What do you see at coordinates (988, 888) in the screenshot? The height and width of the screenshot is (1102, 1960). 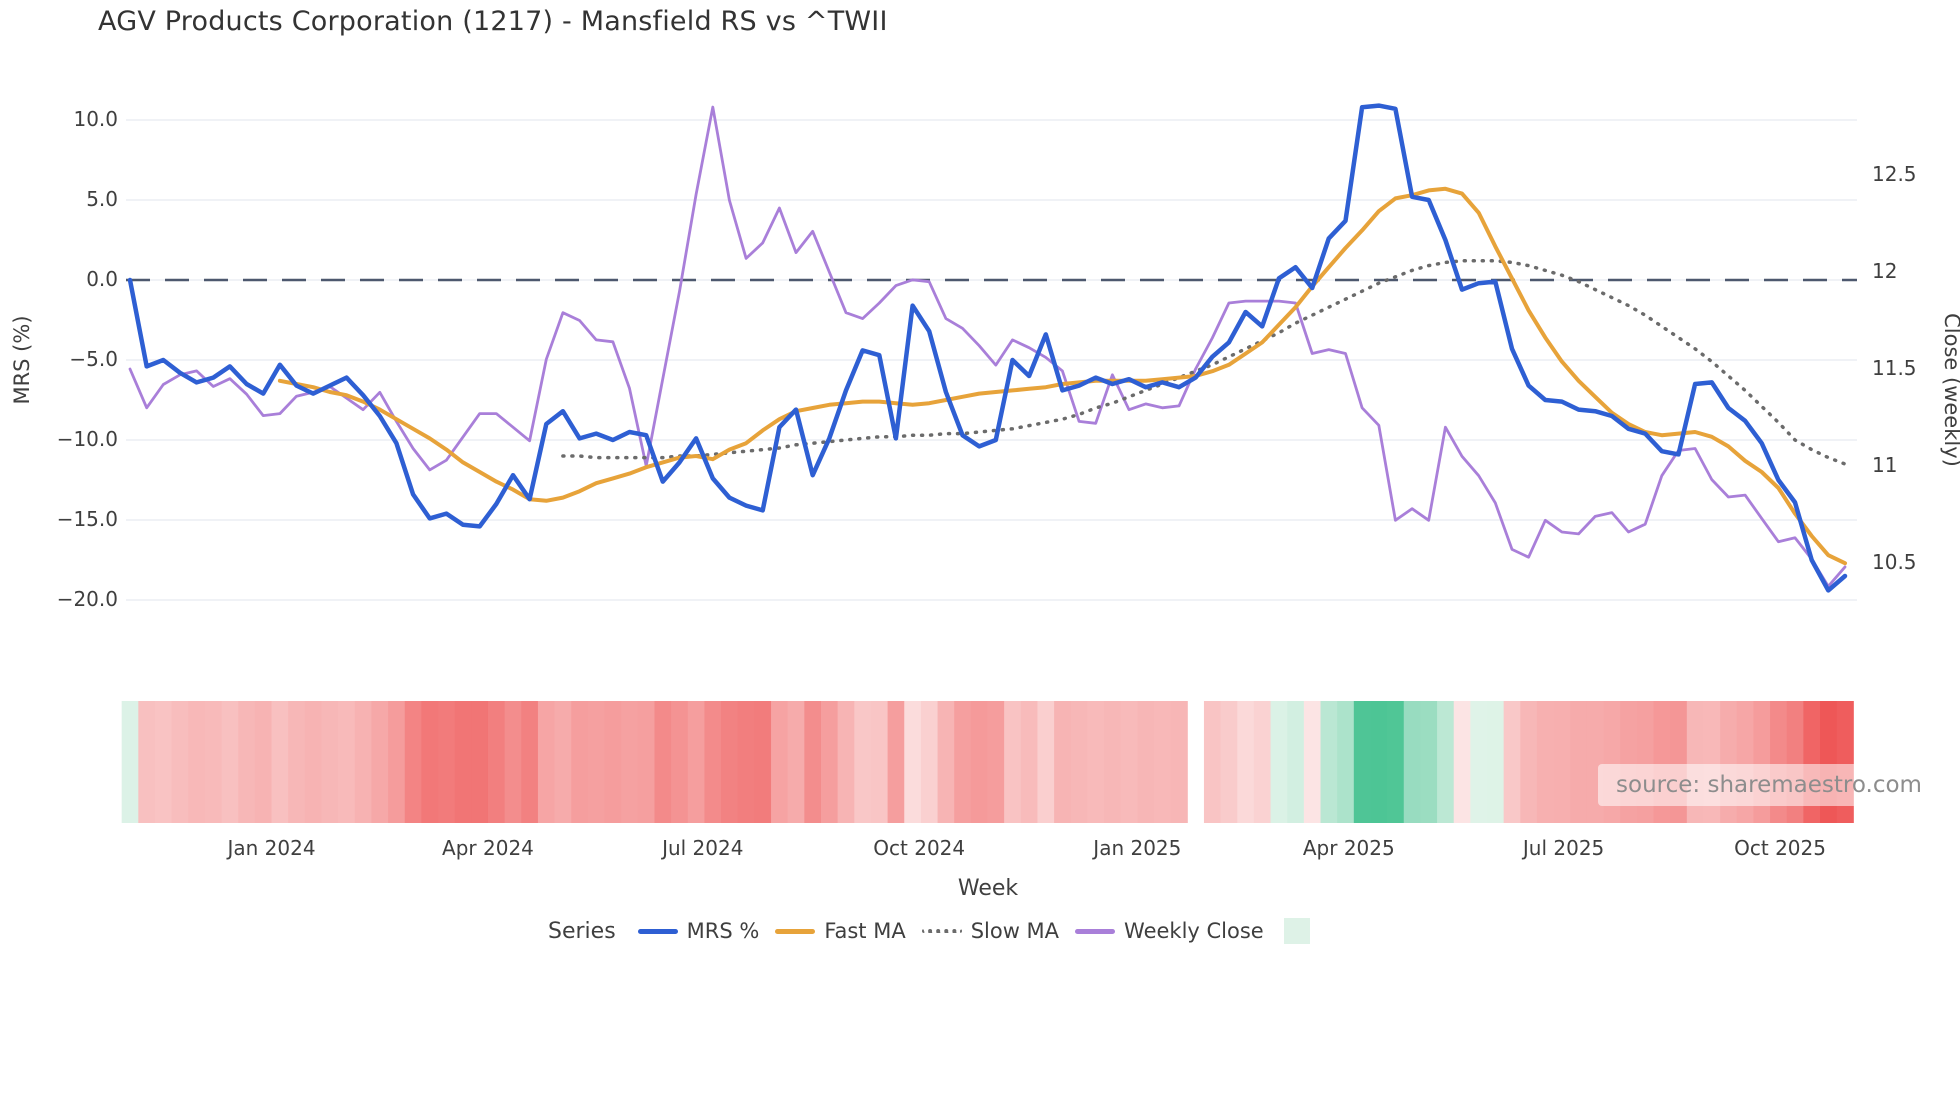 I see `x-axis-title: Week` at bounding box center [988, 888].